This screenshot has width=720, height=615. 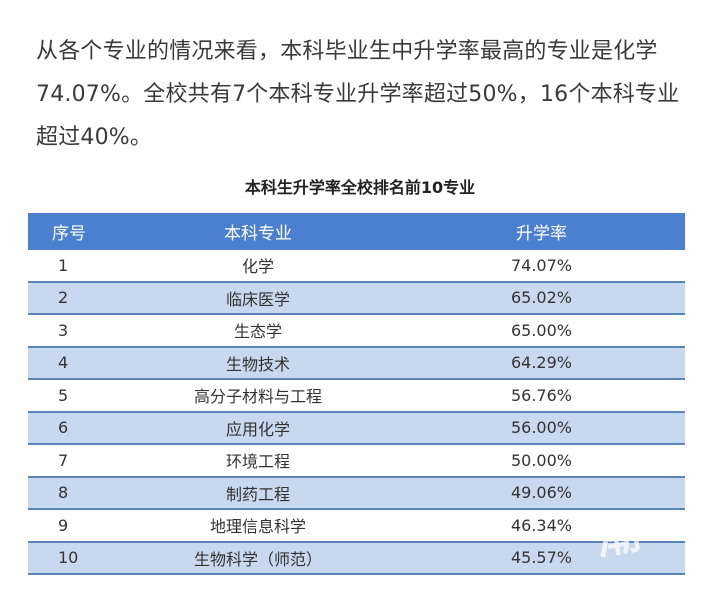 What do you see at coordinates (63, 298) in the screenshot?
I see `cell-index: 2` at bounding box center [63, 298].